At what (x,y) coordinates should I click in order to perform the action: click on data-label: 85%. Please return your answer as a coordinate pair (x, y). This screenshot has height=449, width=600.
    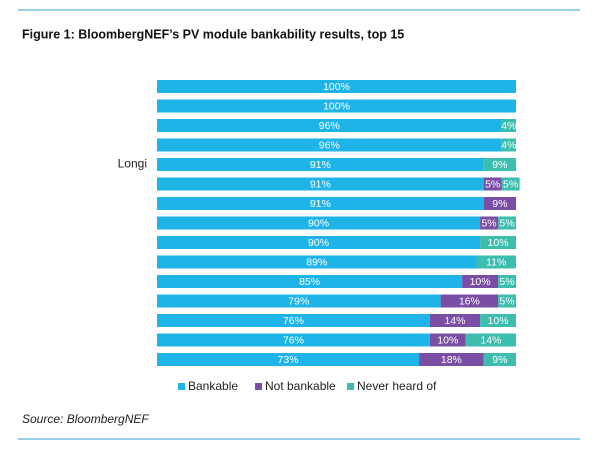
    Looking at the image, I should click on (309, 282).